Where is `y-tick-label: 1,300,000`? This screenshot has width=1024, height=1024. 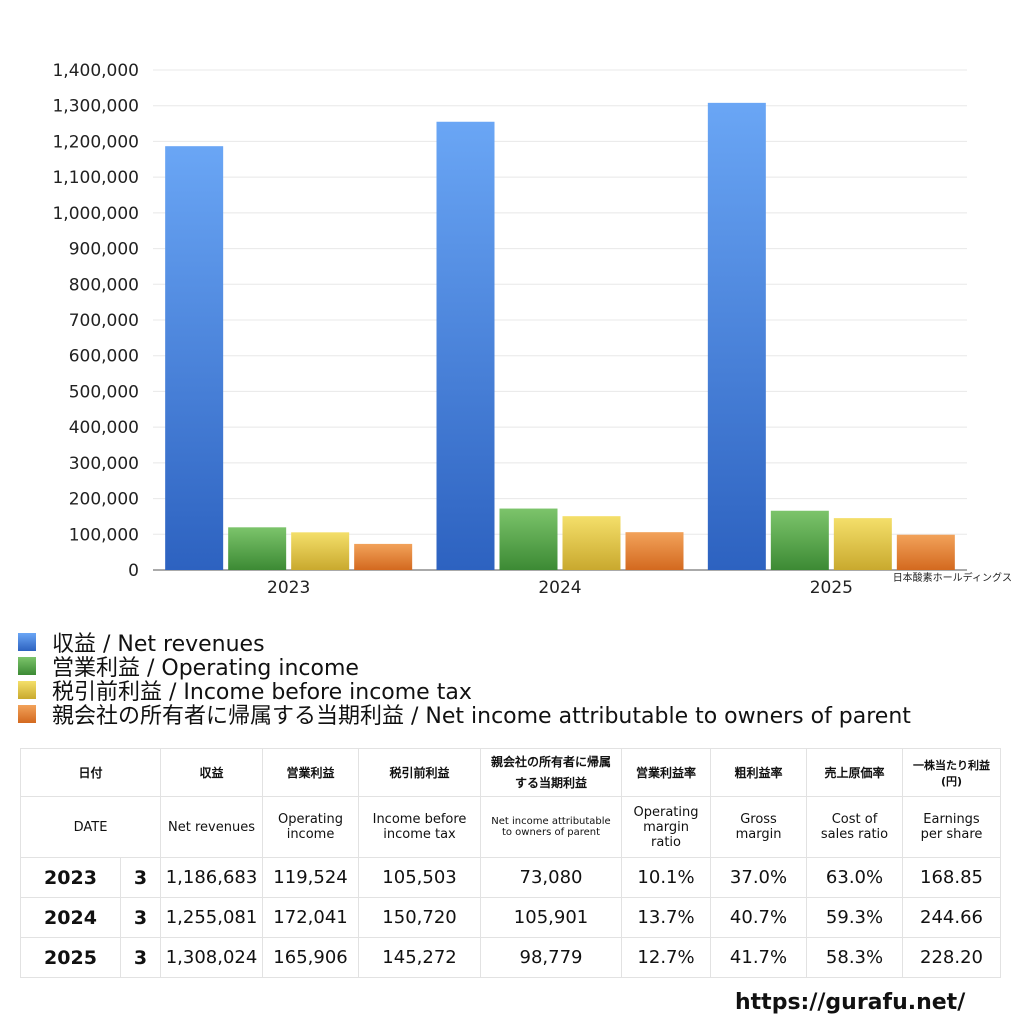
y-tick-label: 1,300,000 is located at coordinates (95, 107).